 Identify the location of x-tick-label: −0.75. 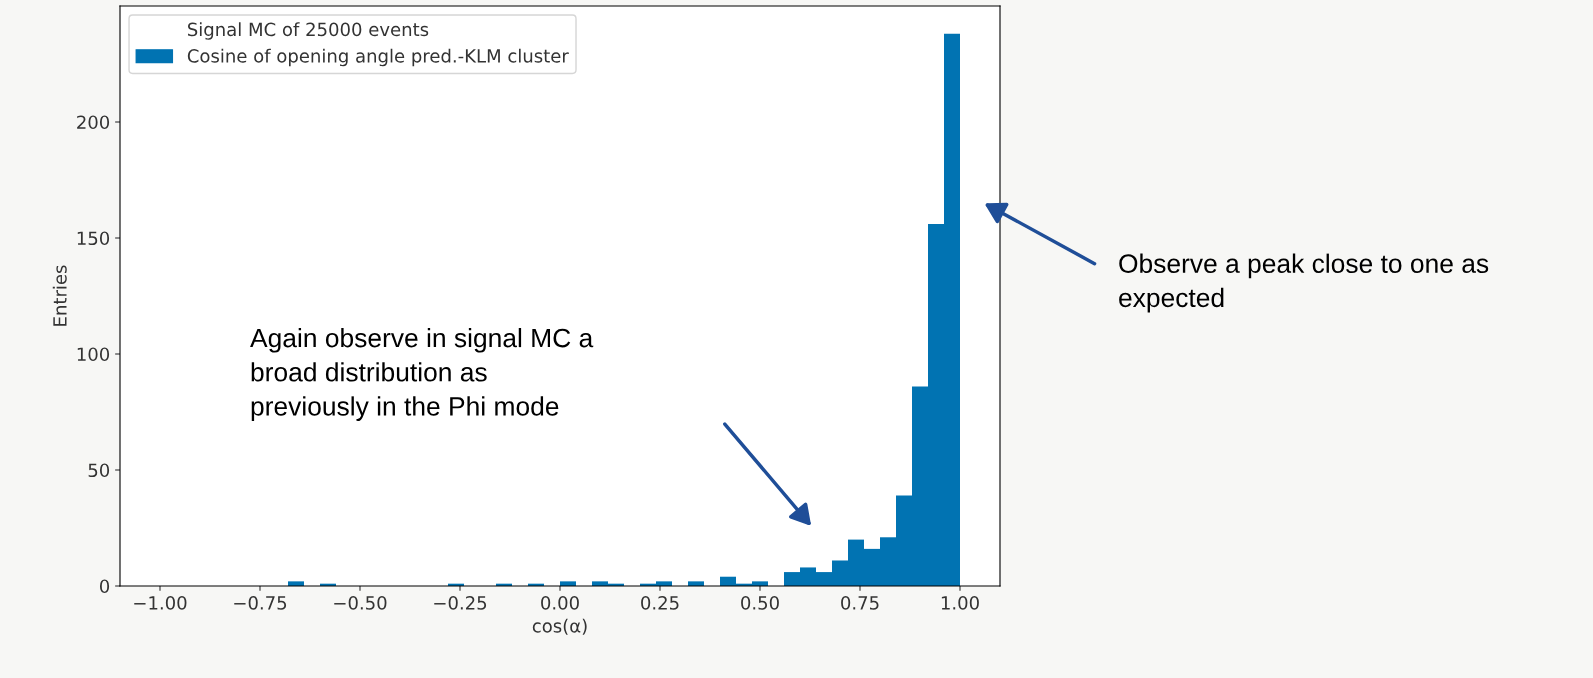
(260, 603).